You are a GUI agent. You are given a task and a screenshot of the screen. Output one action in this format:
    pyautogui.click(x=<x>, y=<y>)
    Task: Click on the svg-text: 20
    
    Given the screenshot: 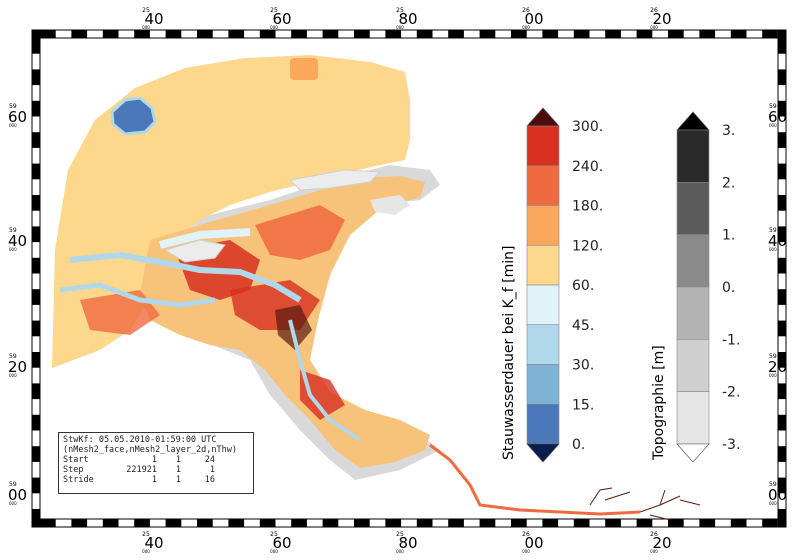 What is the action you would take?
    pyautogui.click(x=661, y=19)
    